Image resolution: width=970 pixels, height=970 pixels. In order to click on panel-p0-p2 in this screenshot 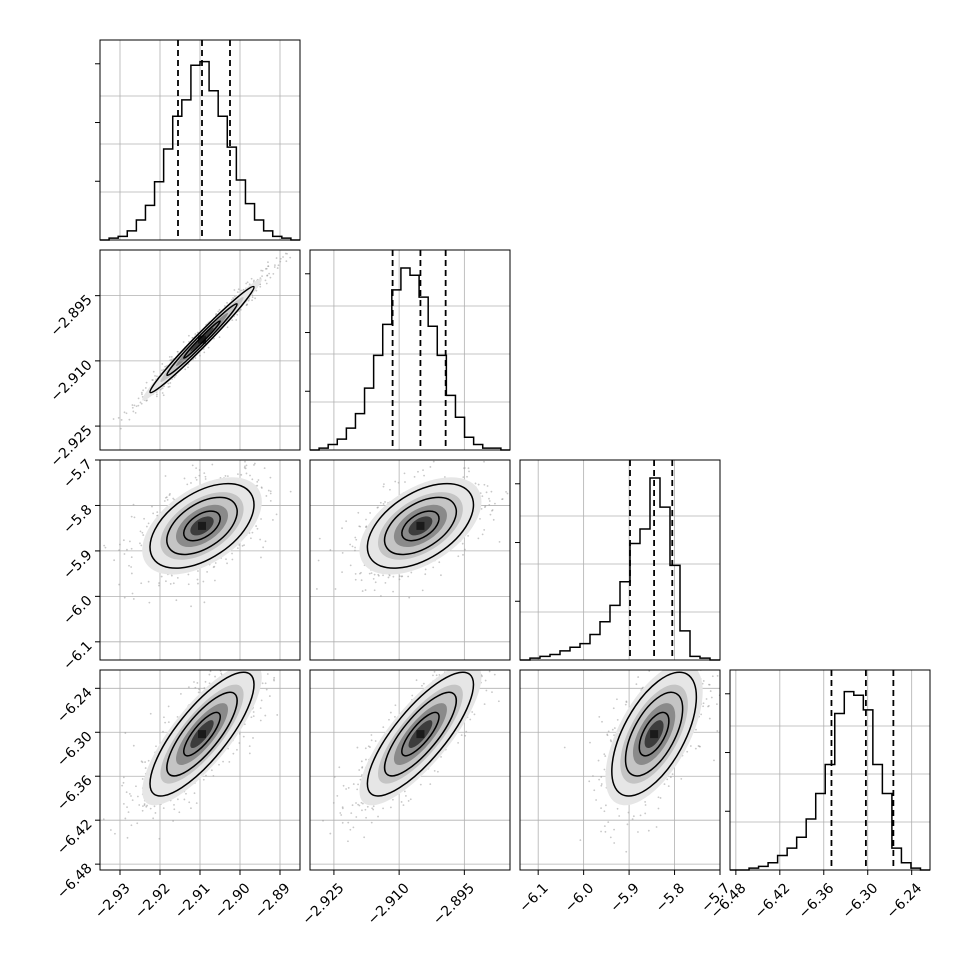, I will do `click(200, 556)`.